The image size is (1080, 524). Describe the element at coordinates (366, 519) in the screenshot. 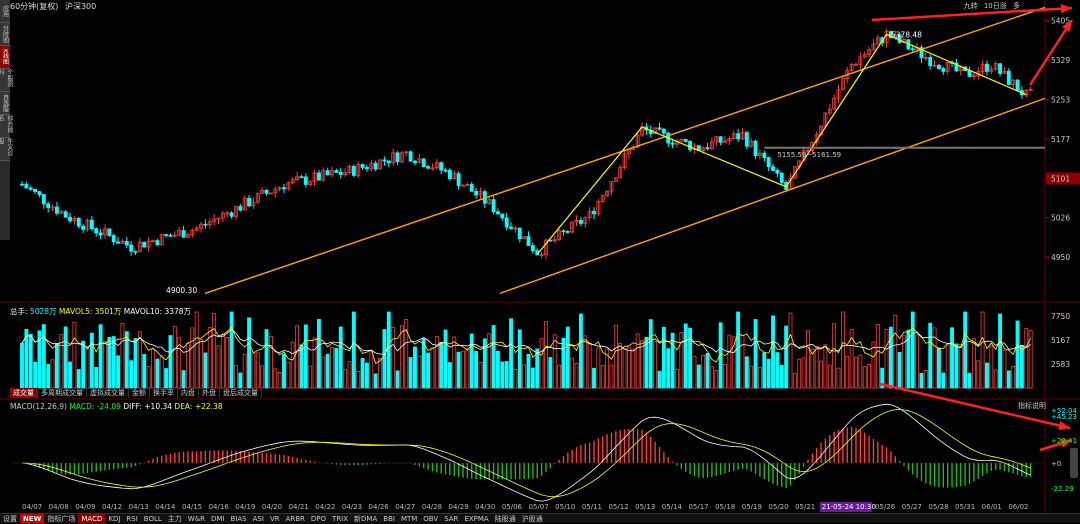

I see `tab-new-dma: 新DMA` at that location.